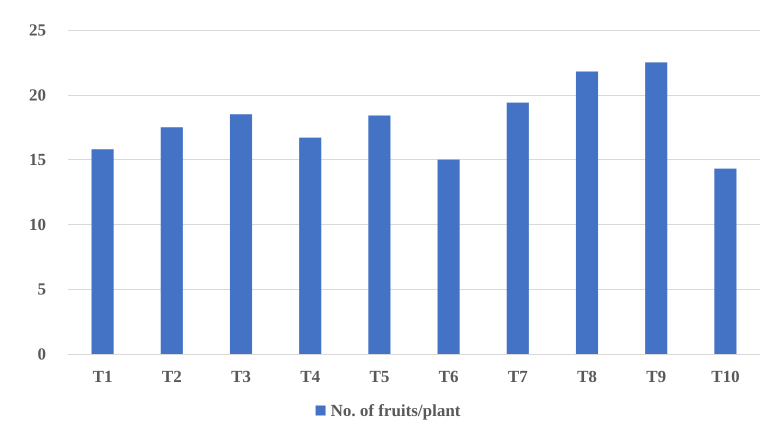 This screenshot has width=779, height=434. What do you see at coordinates (310, 376) in the screenshot?
I see `x-tick-label: T4` at bounding box center [310, 376].